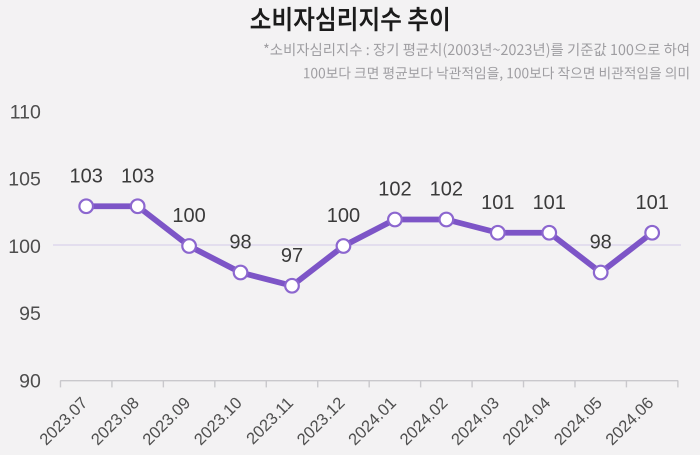  Describe the element at coordinates (292, 256) in the screenshot. I see `svg-text: 97` at that location.